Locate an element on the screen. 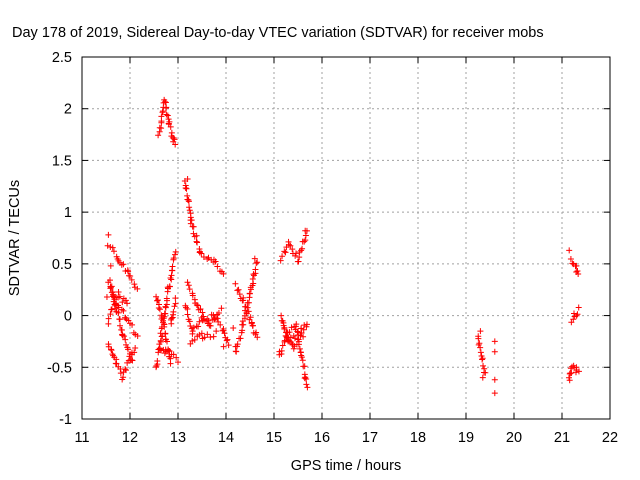 Image resolution: width=640 pixels, height=480 pixels. x-tick-label: 12 is located at coordinates (130, 438).